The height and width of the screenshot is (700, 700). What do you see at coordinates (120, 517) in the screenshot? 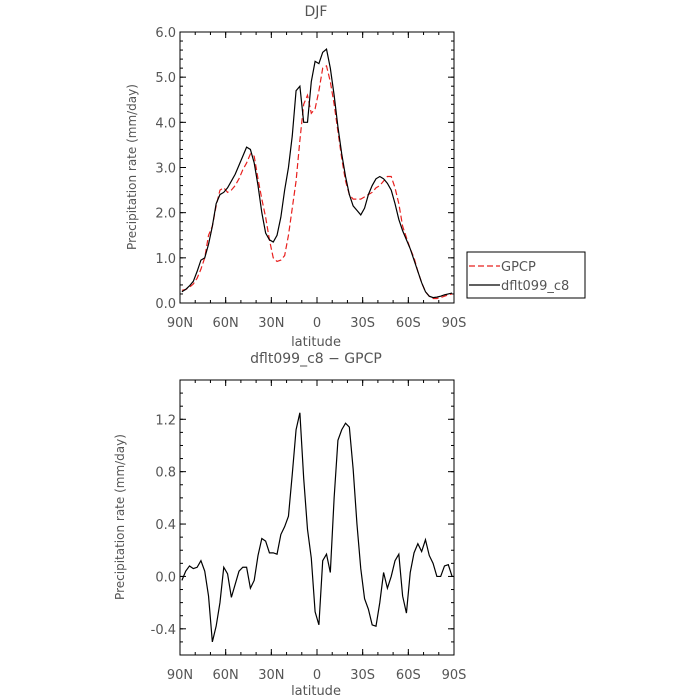
I see `bottom-y-axis-label: Precipitation rate (mm/day)` at bounding box center [120, 517].